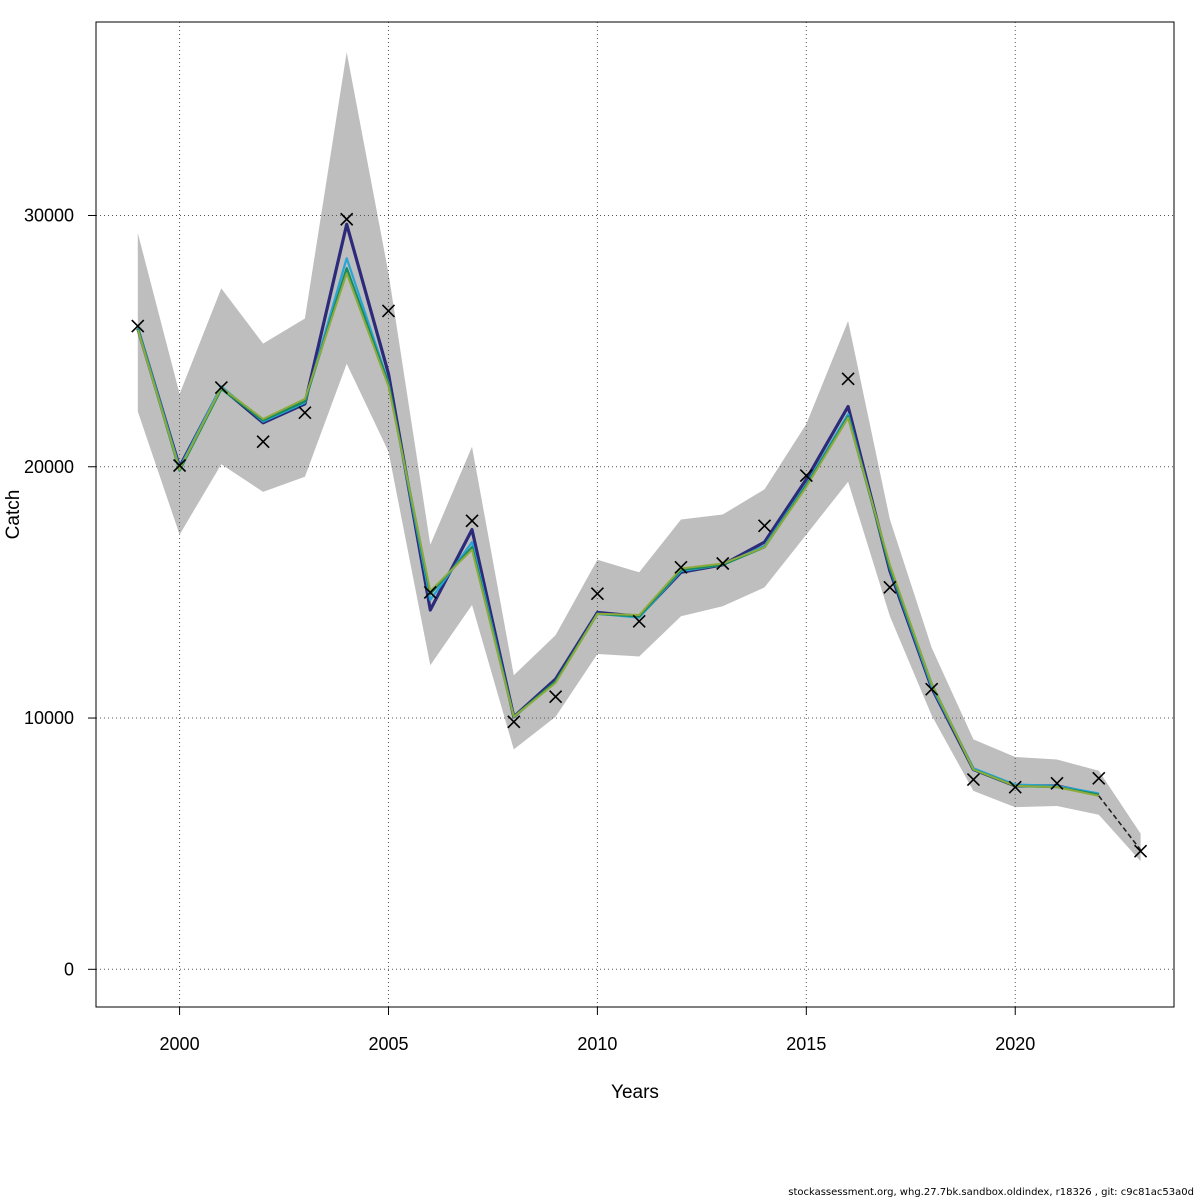 Image resolution: width=1200 pixels, height=1200 pixels. Describe the element at coordinates (635, 1092) in the screenshot. I see `x-axis-title: Years` at that location.